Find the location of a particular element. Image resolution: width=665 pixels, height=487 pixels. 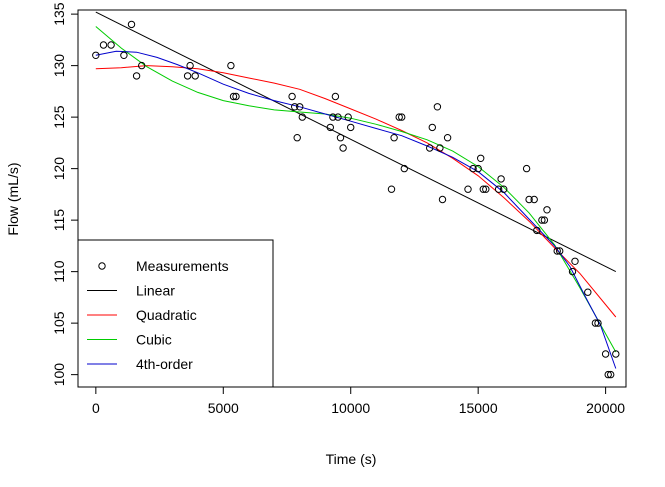

x-tick-label: 15000 is located at coordinates (478, 408).